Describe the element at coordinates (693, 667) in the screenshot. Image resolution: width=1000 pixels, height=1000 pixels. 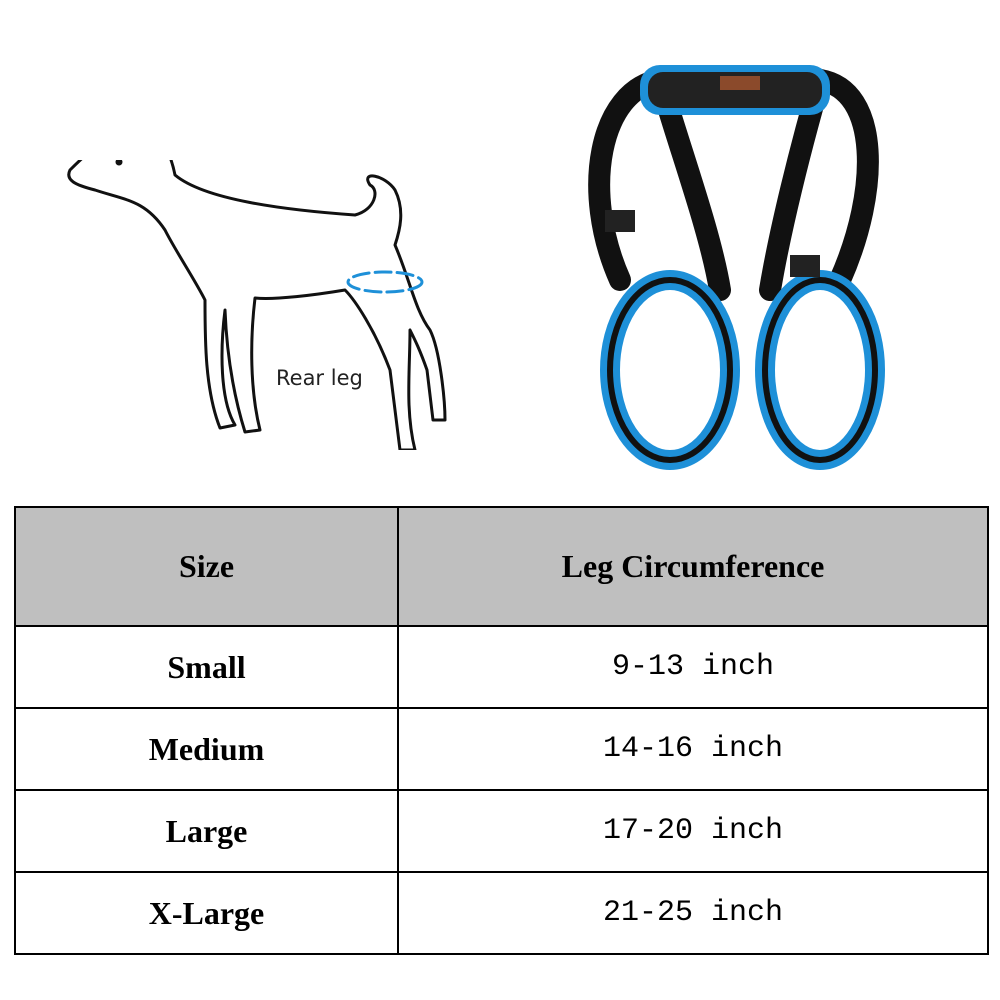
I see `circumference-cell: 9-13 inch` at that location.